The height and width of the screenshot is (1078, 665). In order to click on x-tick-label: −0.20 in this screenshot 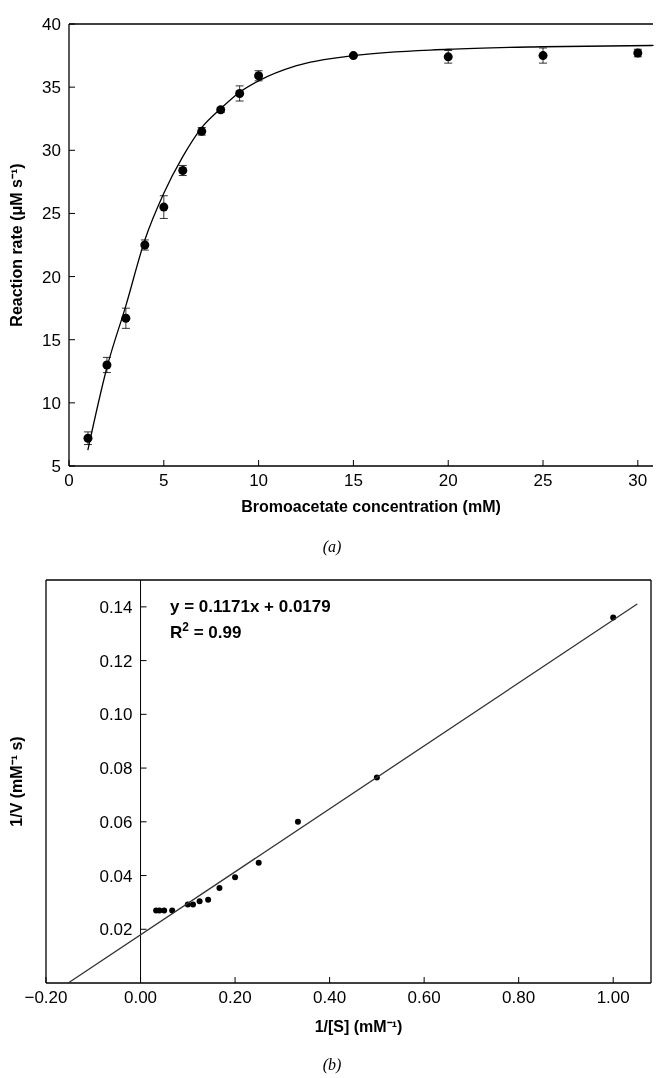, I will do `click(46, 997)`.